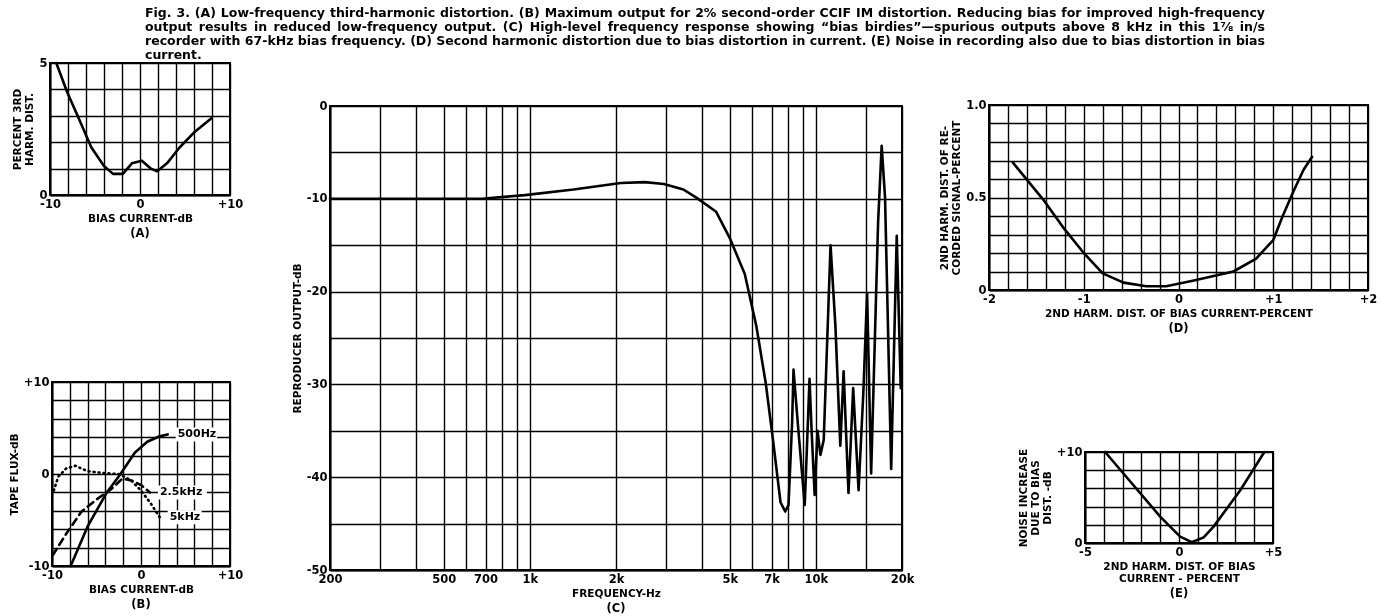 This screenshot has height=616, width=1390. What do you see at coordinates (1034, 498) in the screenshot?
I see `y-axis-title: NOISE INCREASE DUE TO BIAS DIST. -dB` at bounding box center [1034, 498].